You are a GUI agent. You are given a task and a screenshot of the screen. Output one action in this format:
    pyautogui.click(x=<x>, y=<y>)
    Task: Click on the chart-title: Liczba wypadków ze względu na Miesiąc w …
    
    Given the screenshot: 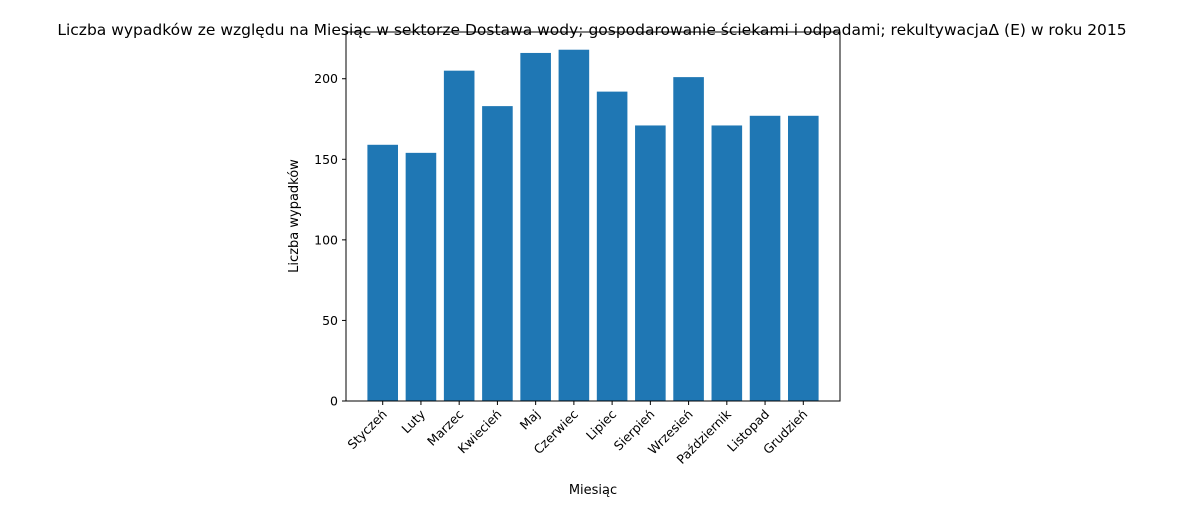 What is the action you would take?
    pyautogui.click(x=591, y=30)
    